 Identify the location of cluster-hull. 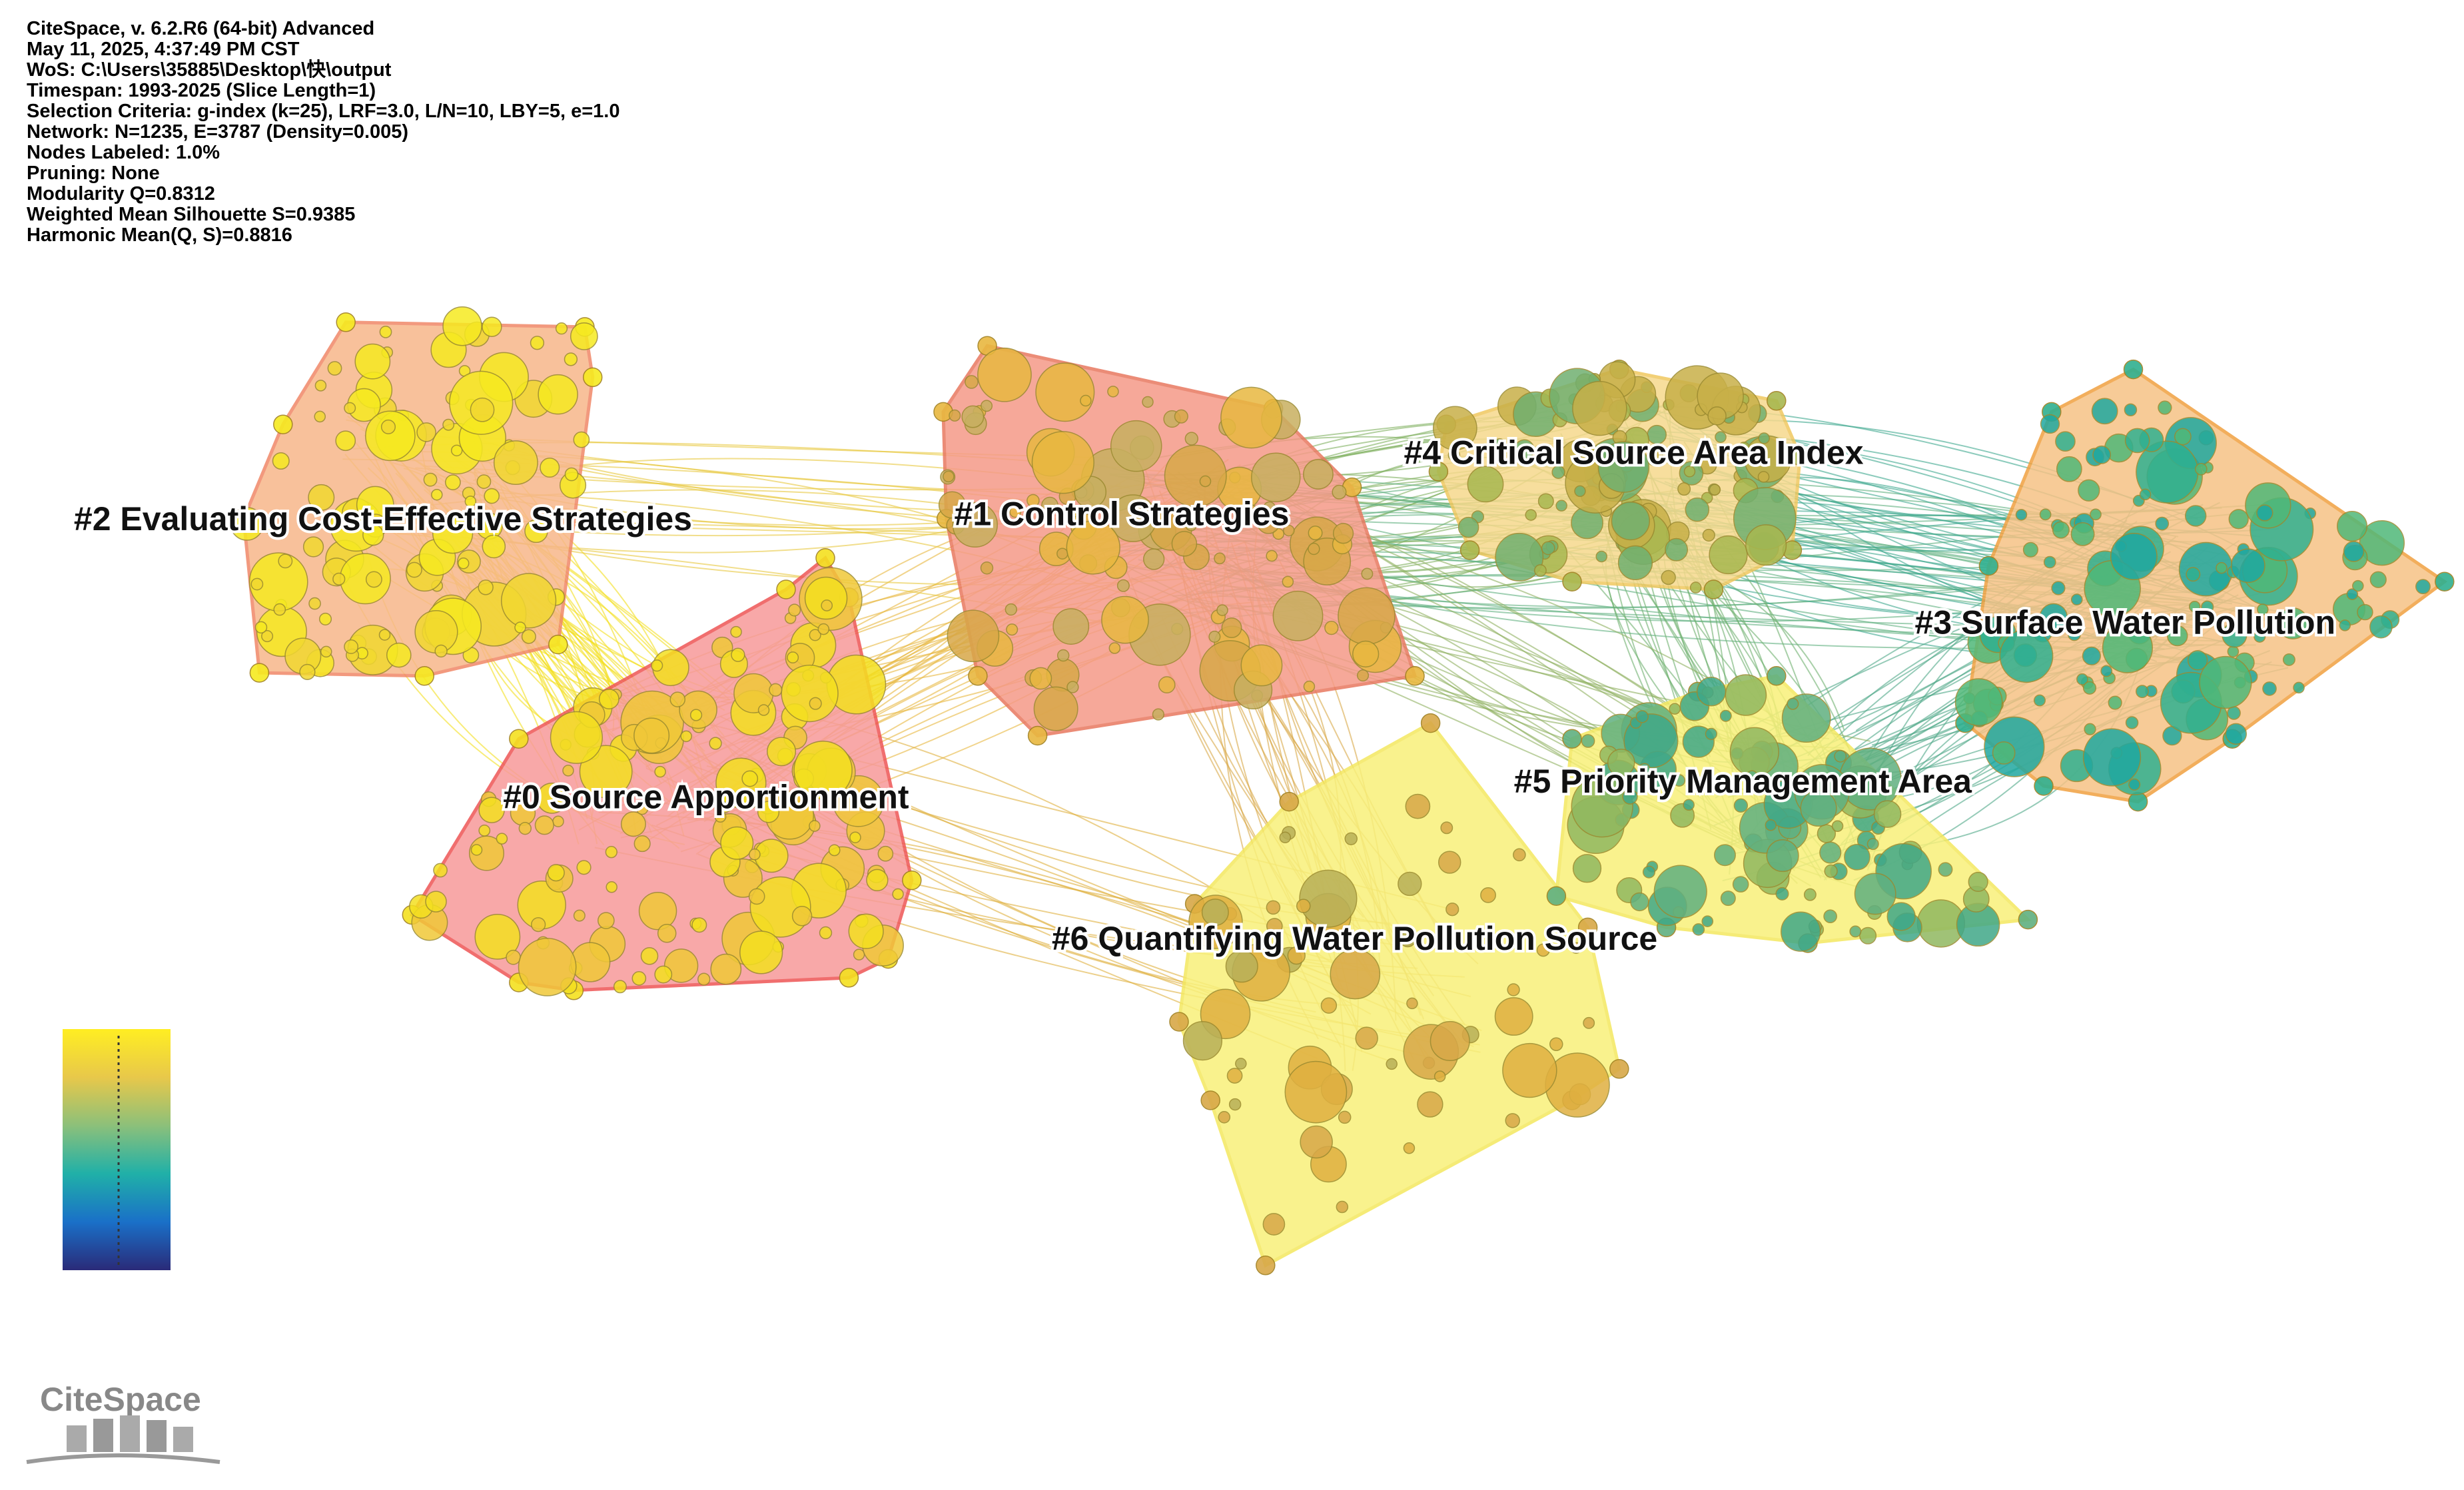
(1399, 994).